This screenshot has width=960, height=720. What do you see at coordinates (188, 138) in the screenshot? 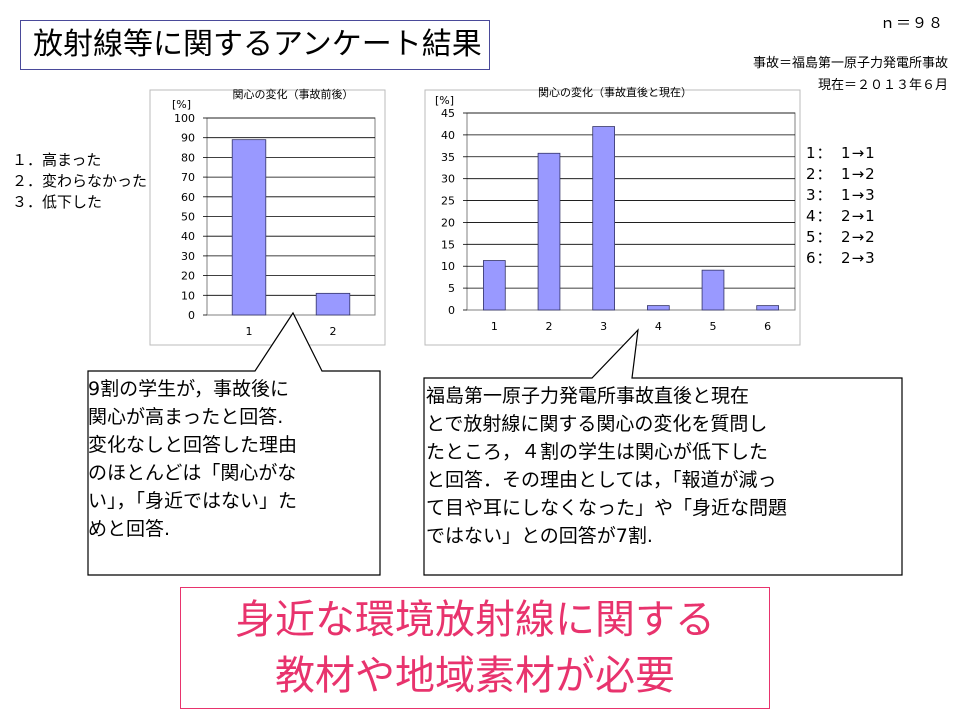
I see `y-tick-label: 90` at bounding box center [188, 138].